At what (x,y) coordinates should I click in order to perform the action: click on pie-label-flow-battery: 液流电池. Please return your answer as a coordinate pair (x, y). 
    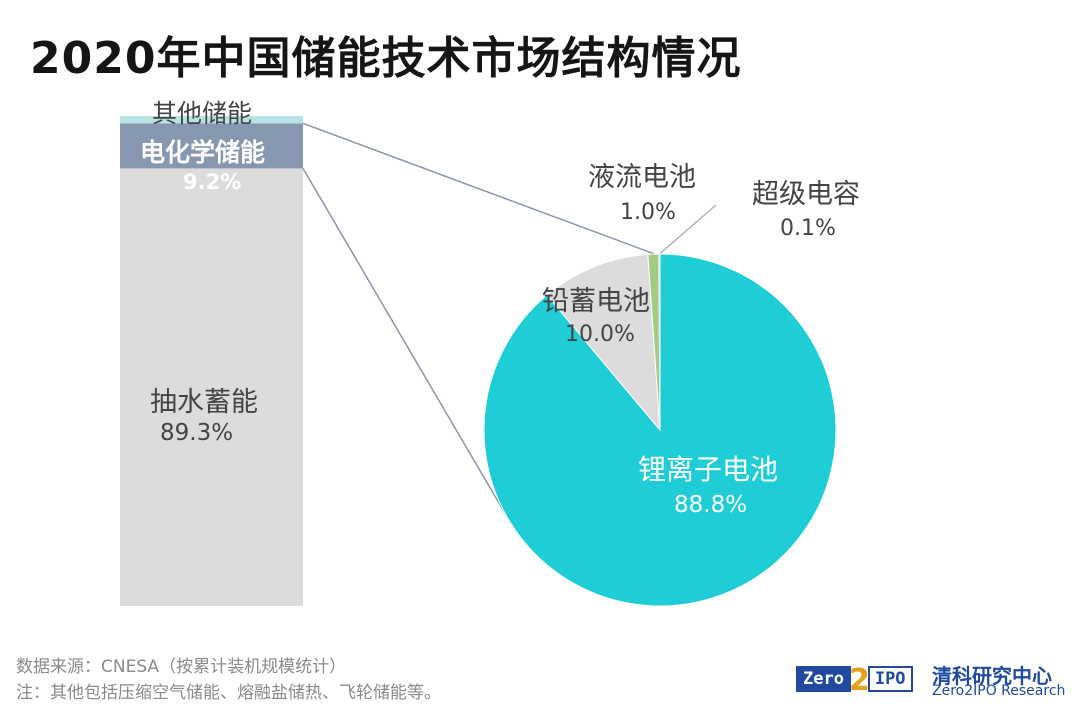
    Looking at the image, I should click on (642, 177).